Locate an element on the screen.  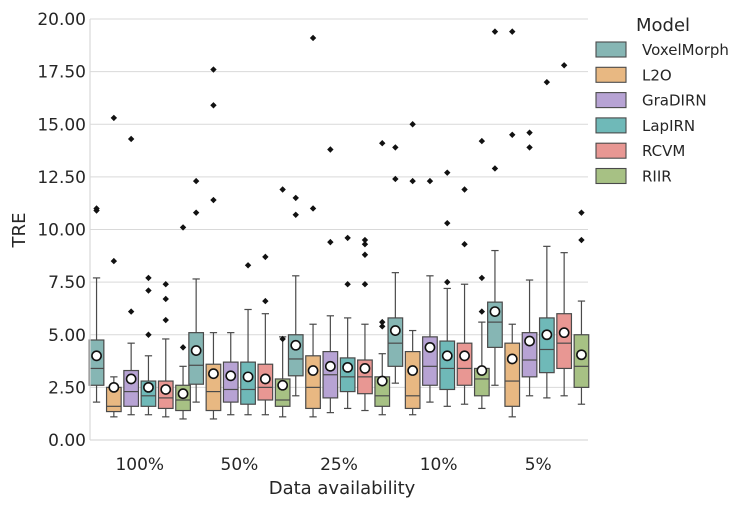
y-tick-label: 10.00 is located at coordinates (61, 231).